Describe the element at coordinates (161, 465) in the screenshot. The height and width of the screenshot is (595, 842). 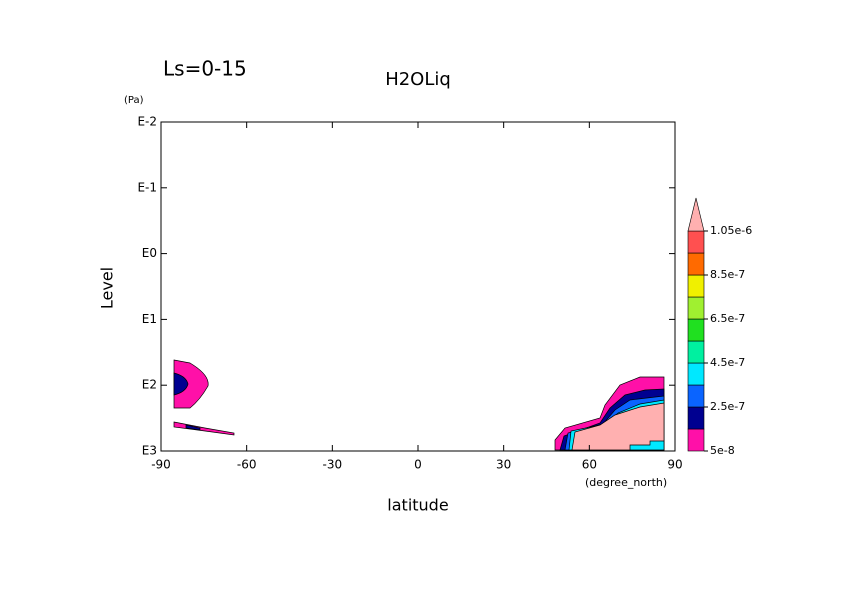
I see `x-tick-label: -90` at that location.